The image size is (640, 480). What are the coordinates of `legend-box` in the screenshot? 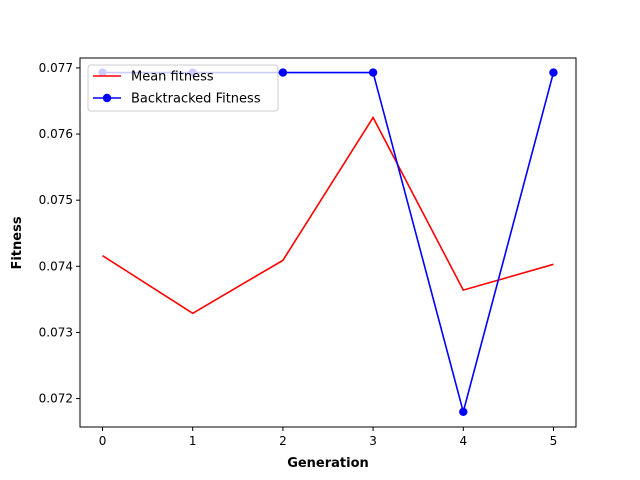 It's located at (183, 88).